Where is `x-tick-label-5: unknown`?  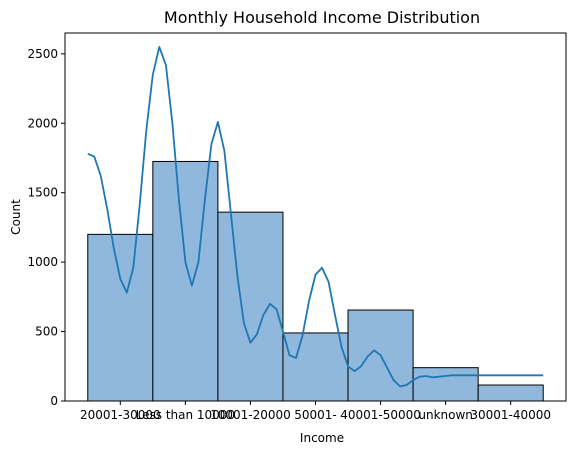 x-tick-label-5: unknown is located at coordinates (445, 415).